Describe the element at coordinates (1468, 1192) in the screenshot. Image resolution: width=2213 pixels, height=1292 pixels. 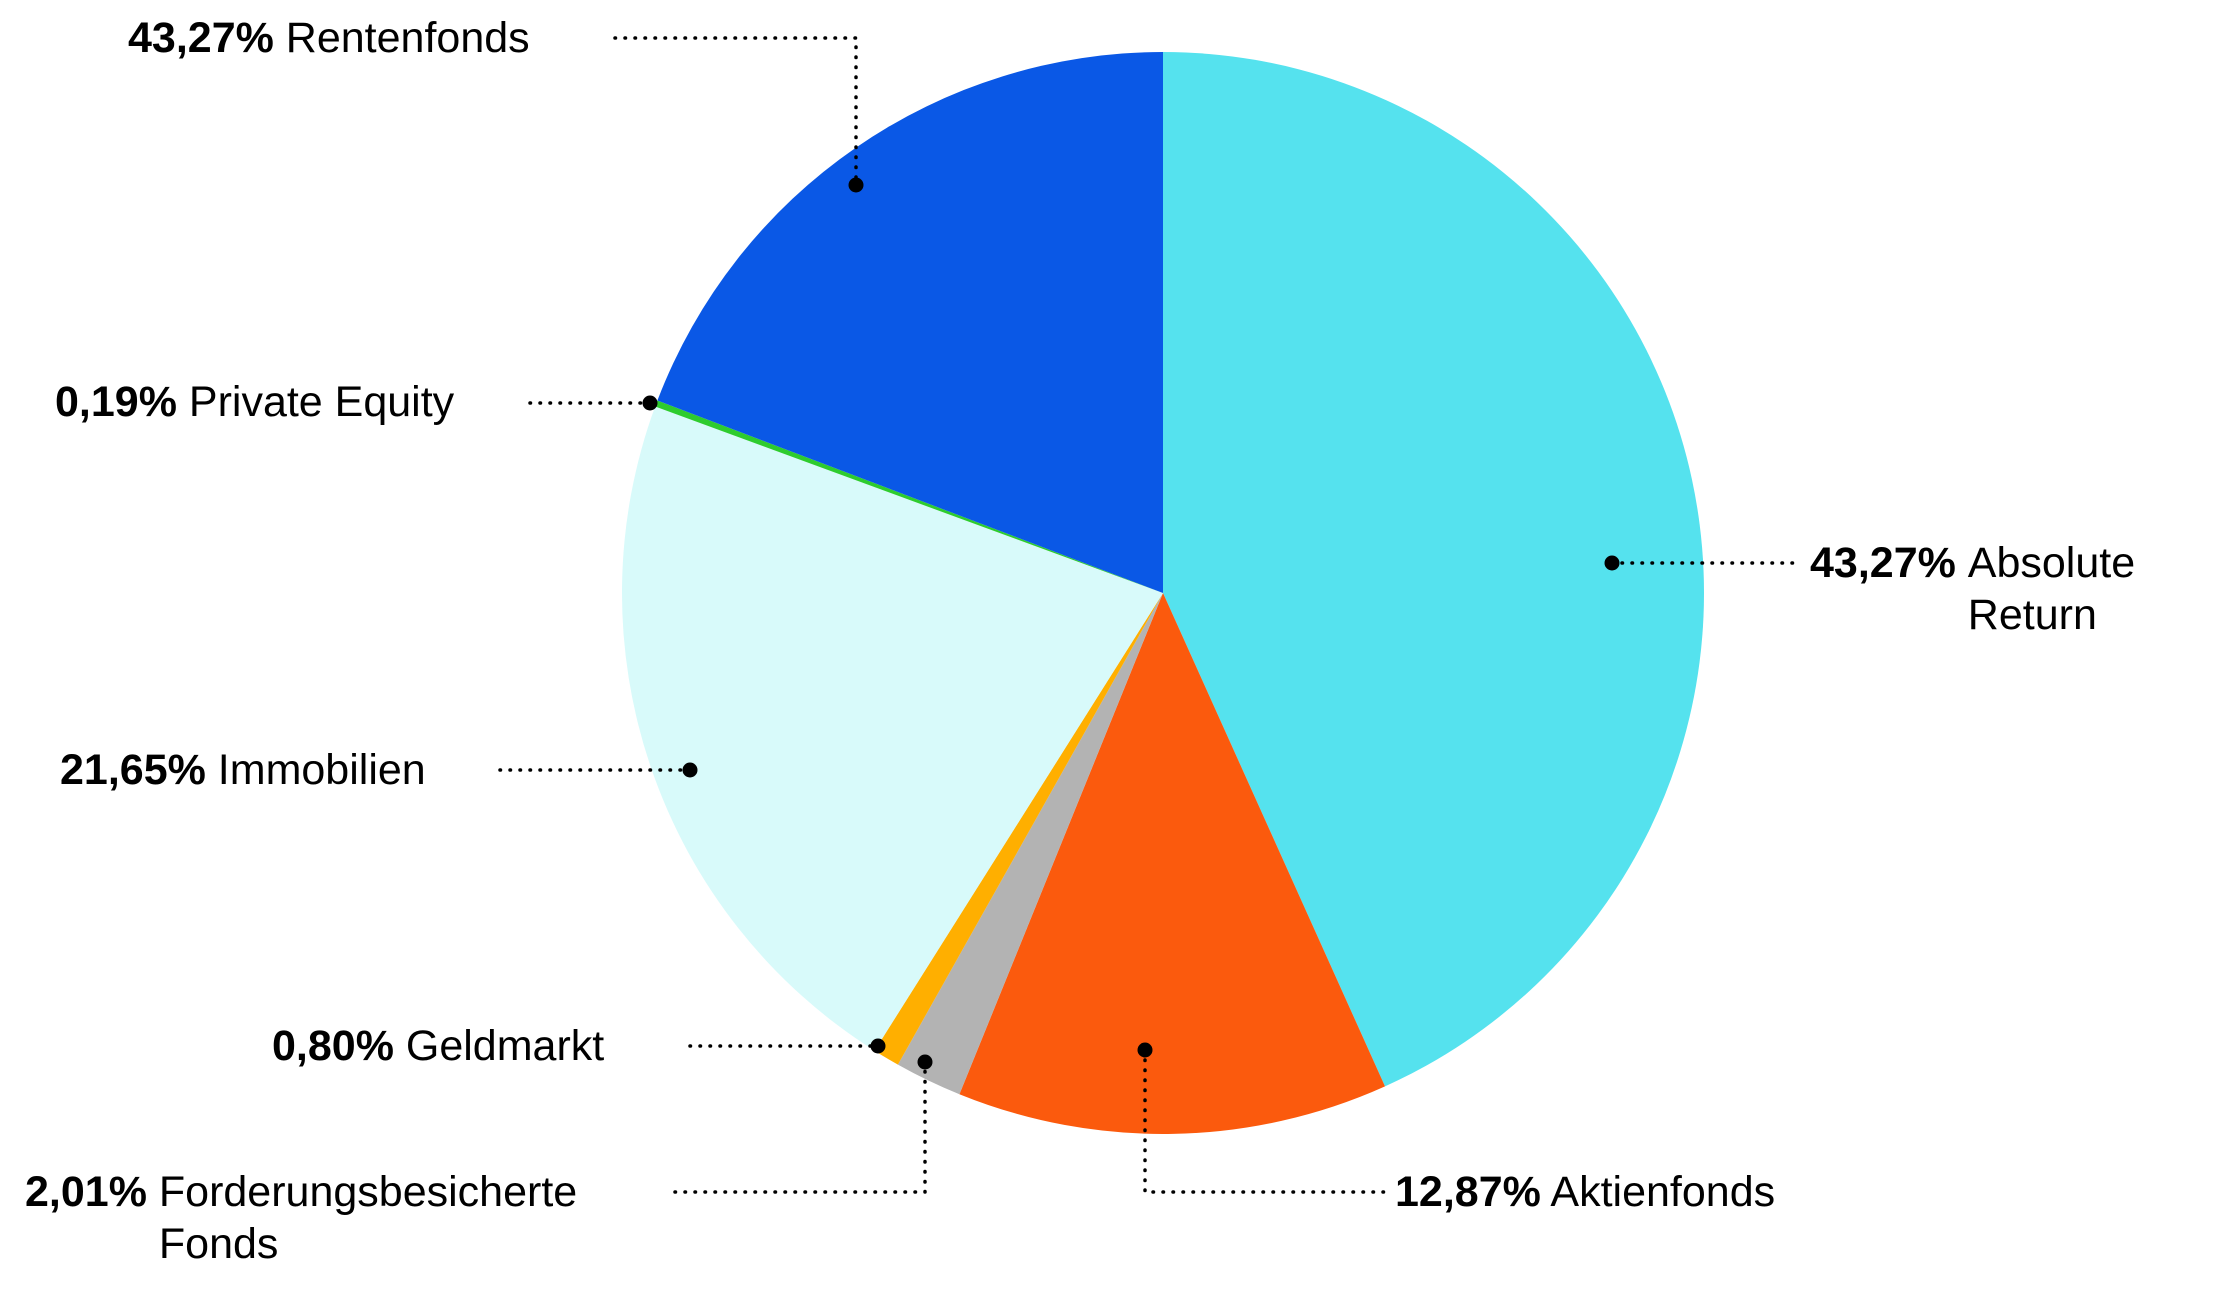
I see `label-aktienfonds-percent: 12,87%` at that location.